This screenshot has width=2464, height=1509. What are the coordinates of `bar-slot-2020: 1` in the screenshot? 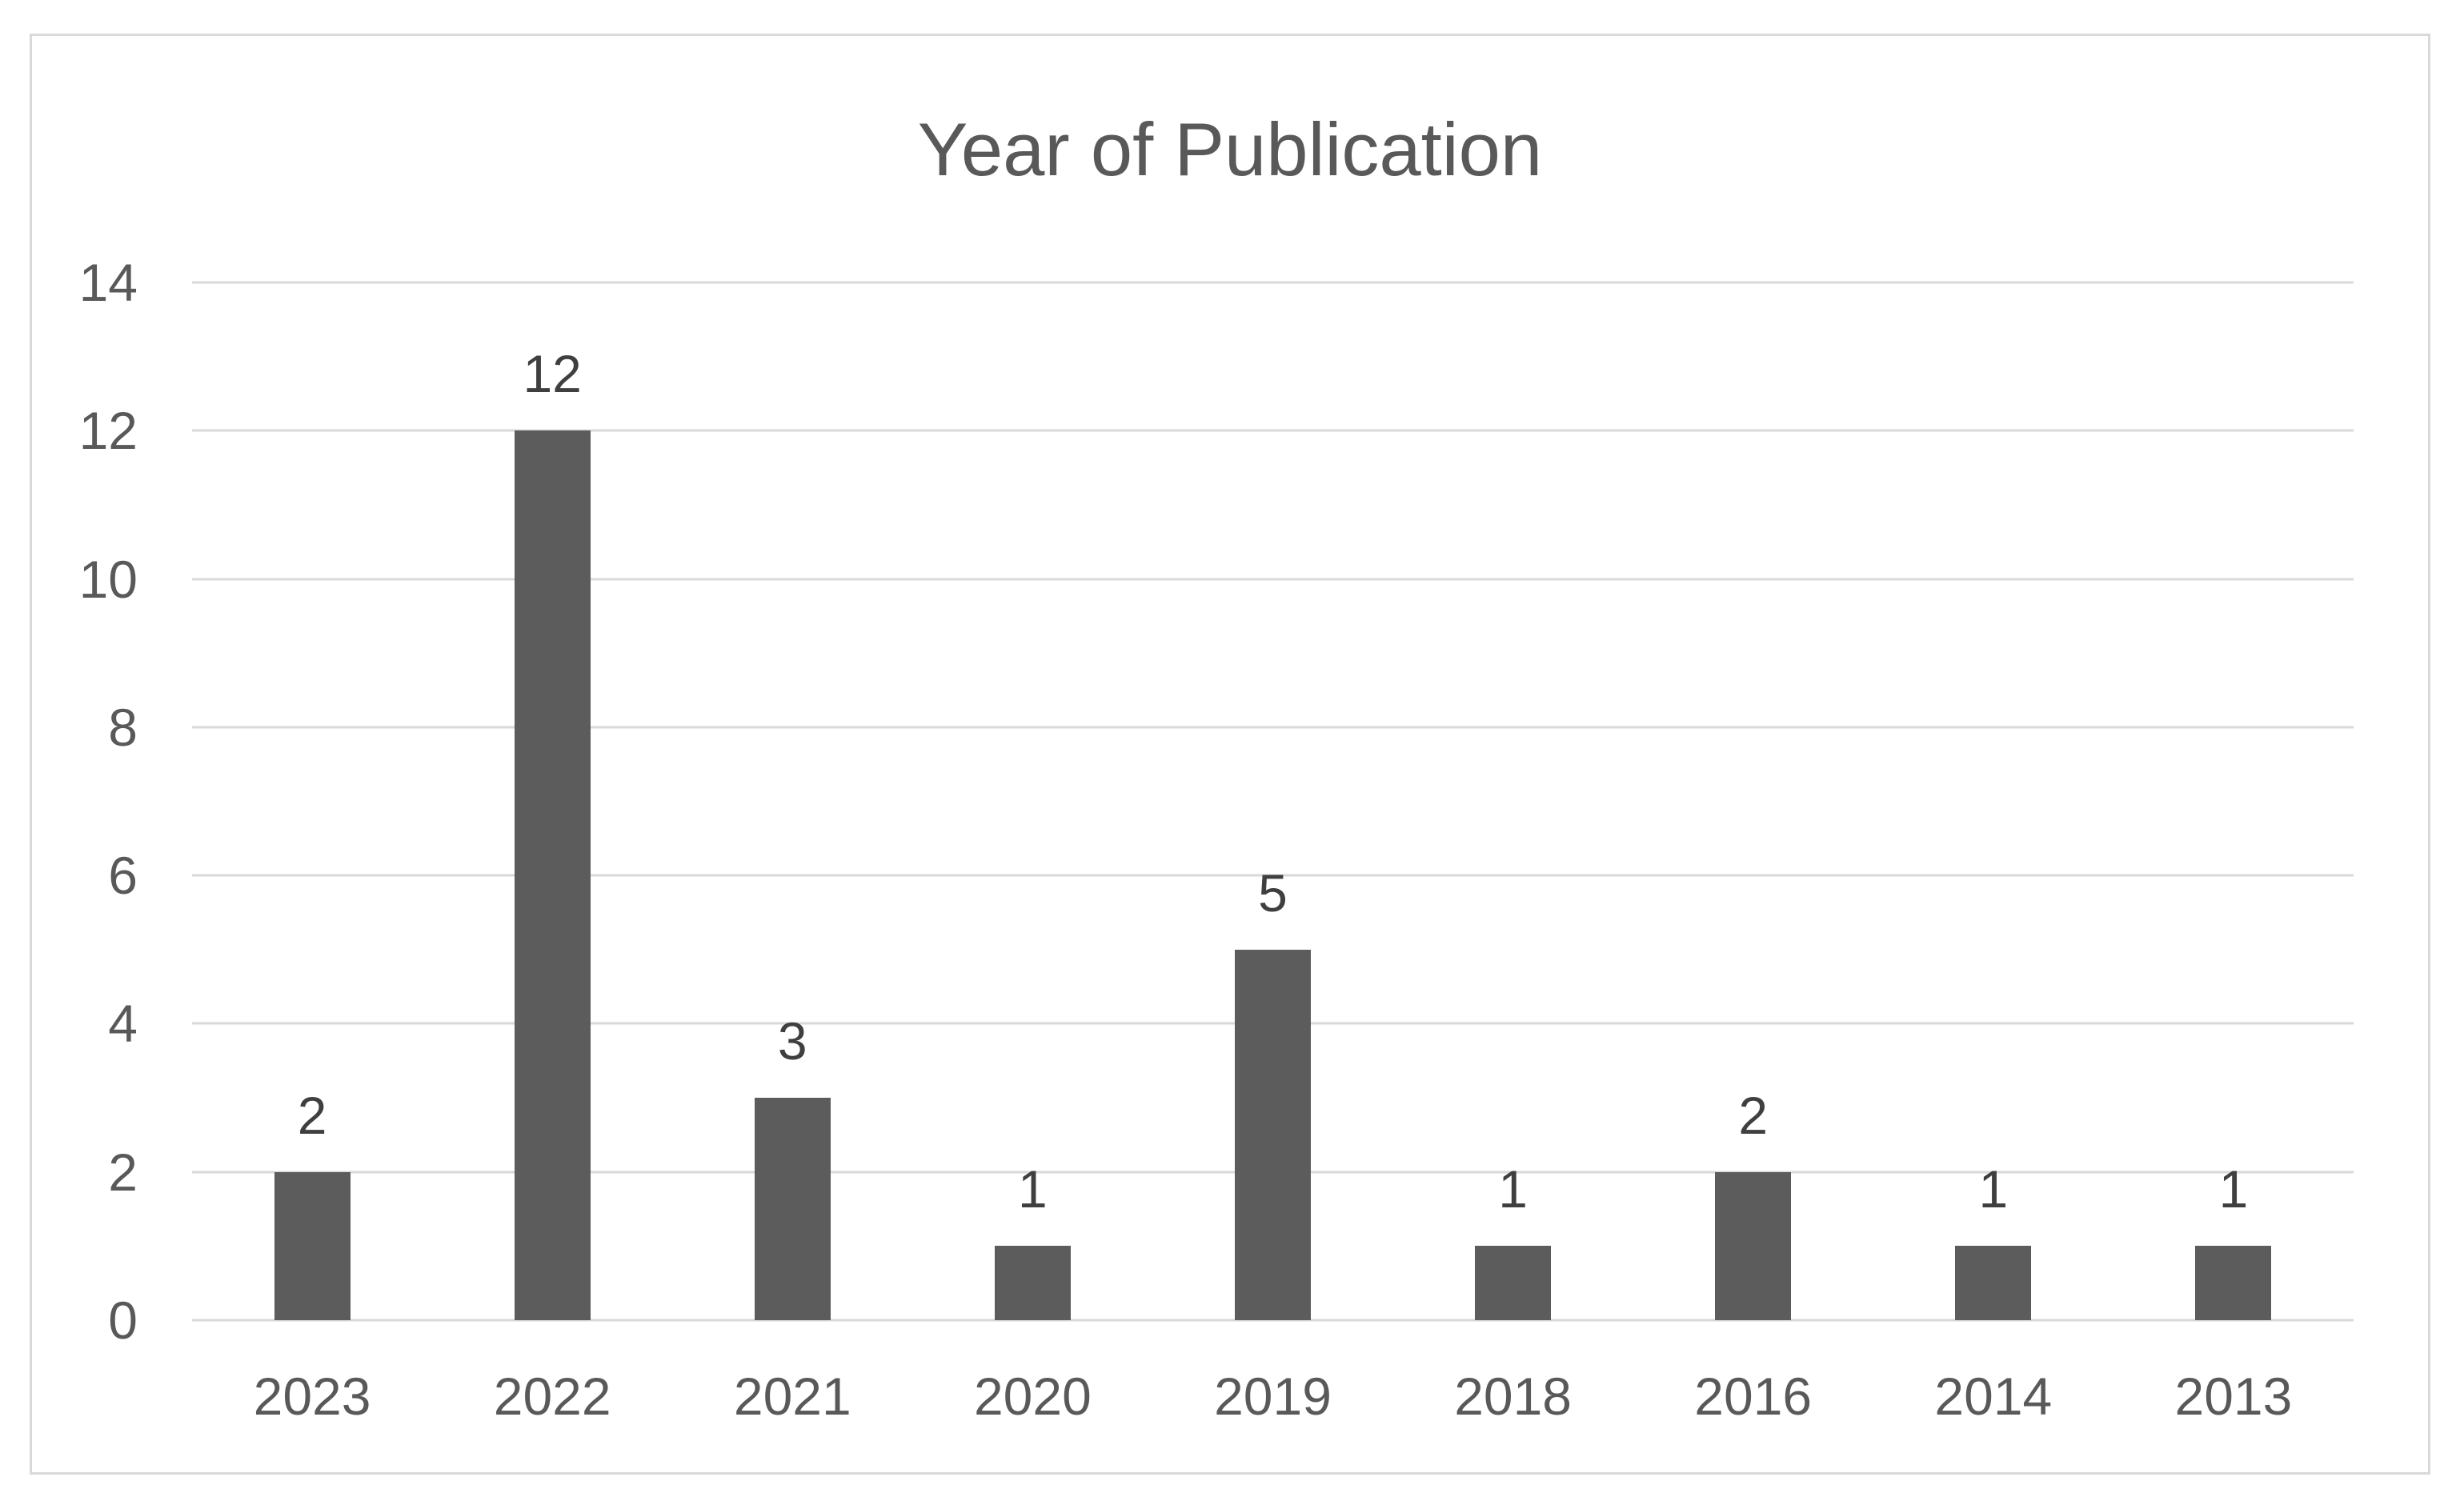 It's located at (1032, 801).